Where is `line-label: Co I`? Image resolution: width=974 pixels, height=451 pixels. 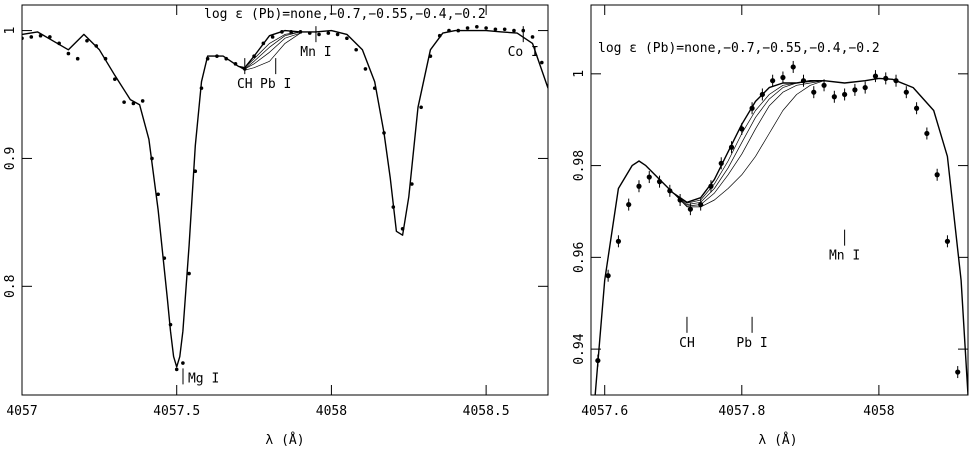 line-label: Co I is located at coordinates (523, 52).